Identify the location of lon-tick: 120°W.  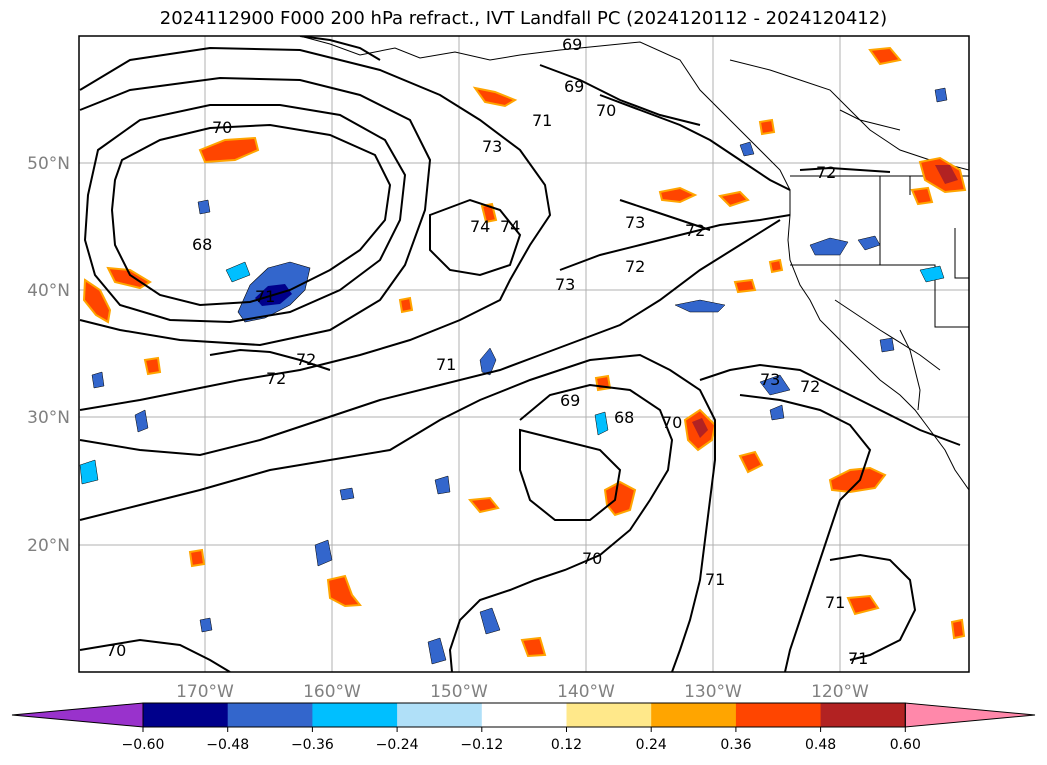
(840, 692).